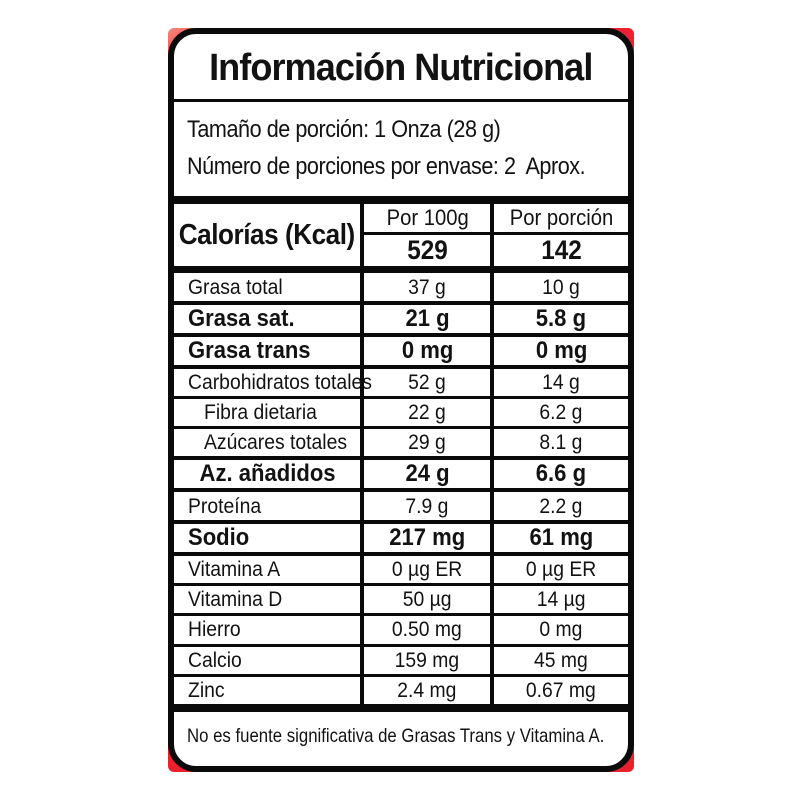  What do you see at coordinates (425, 443) in the screenshot?
I see `value-per-100g: 29 g` at bounding box center [425, 443].